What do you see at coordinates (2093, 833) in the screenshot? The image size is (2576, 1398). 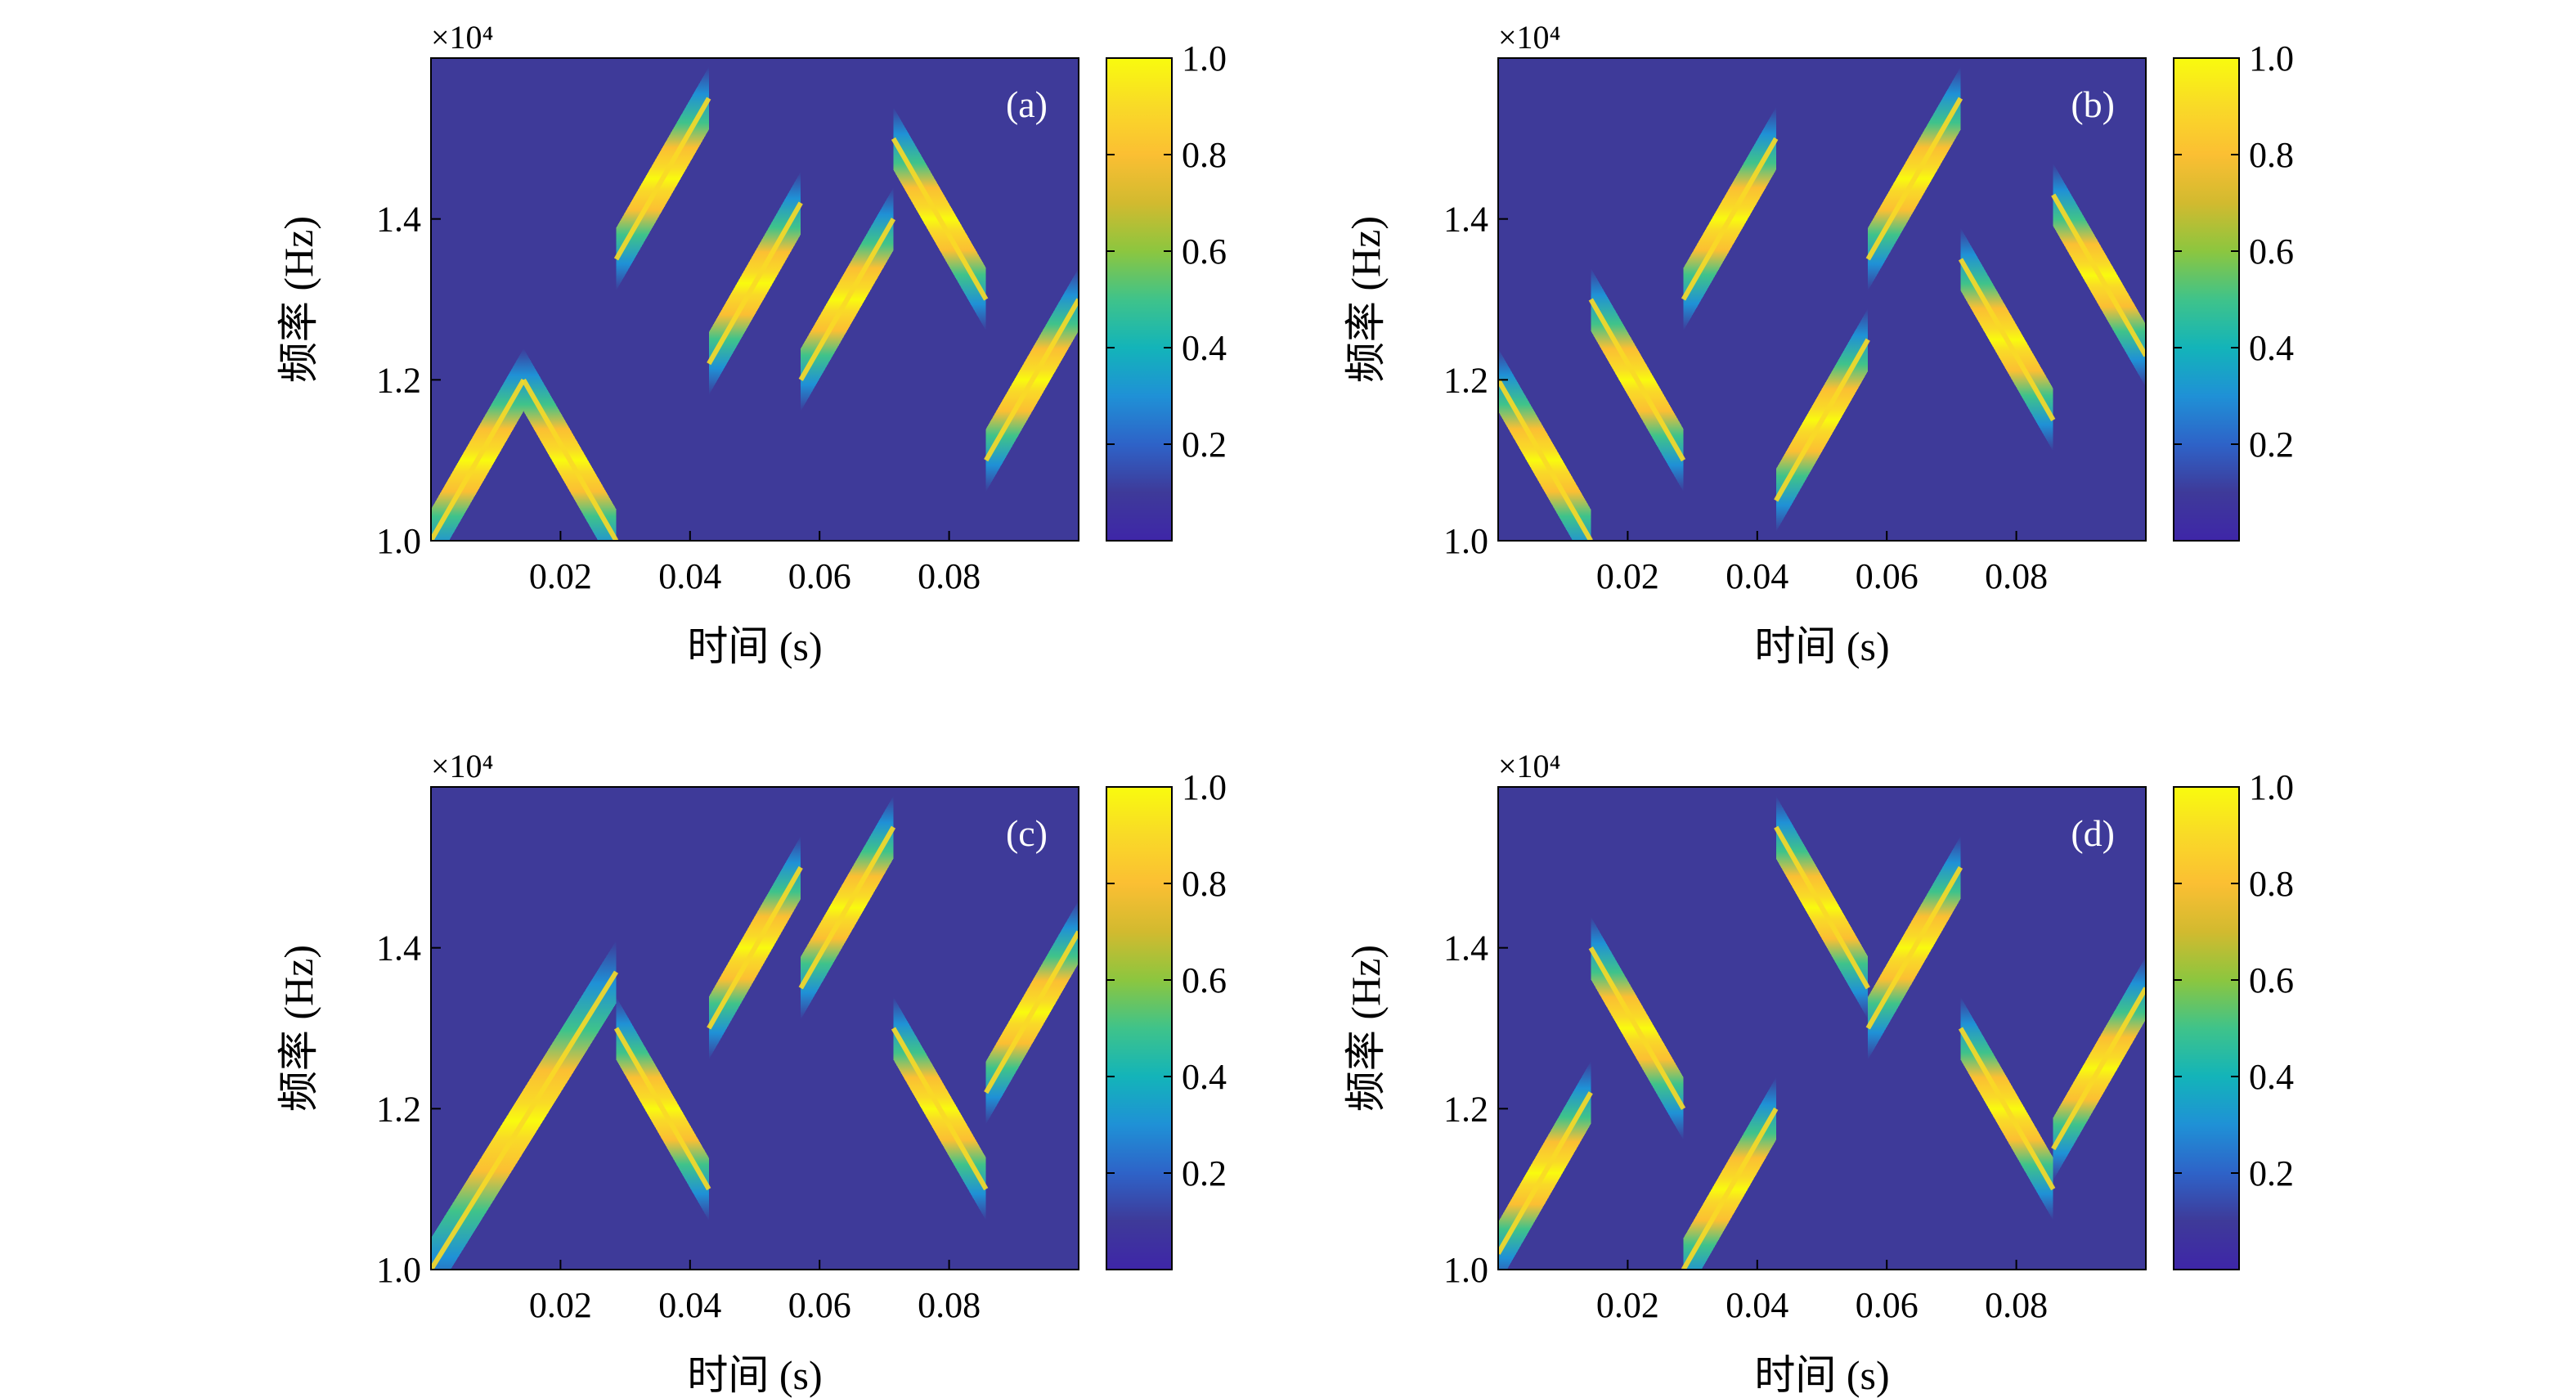 I see `panel-label: (d)` at bounding box center [2093, 833].